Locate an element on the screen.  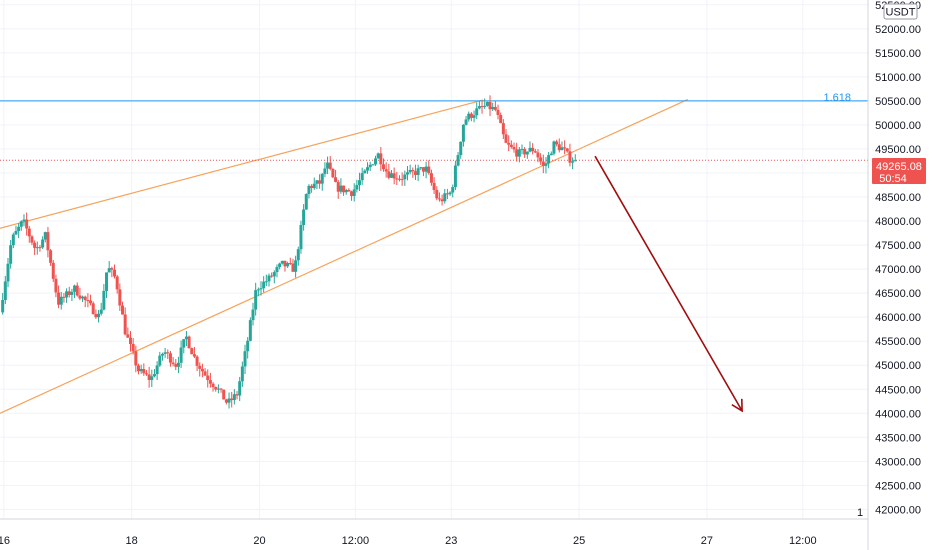
currency-badge-label: USDT is located at coordinates (901, 13).